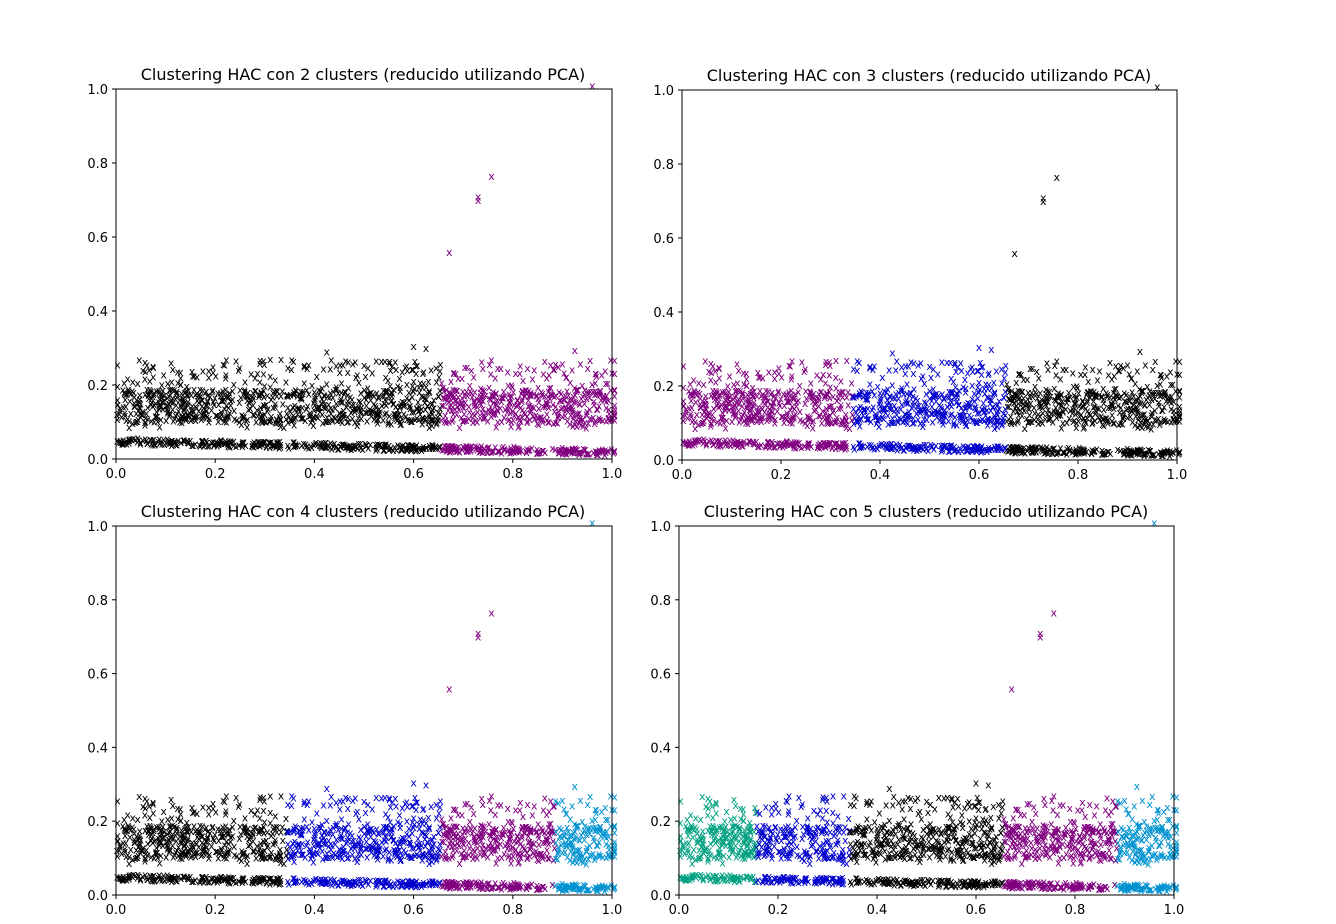 The image size is (1336, 924). I want to click on x-tick-label: 0.0, so click(682, 475).